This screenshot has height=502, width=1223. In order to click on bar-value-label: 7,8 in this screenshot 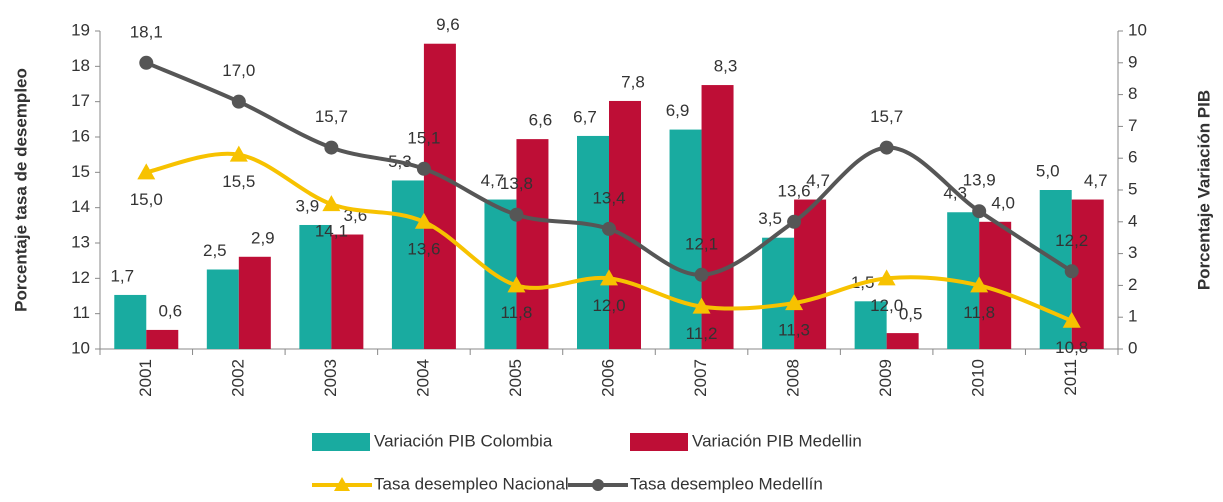, I will do `click(633, 81)`.